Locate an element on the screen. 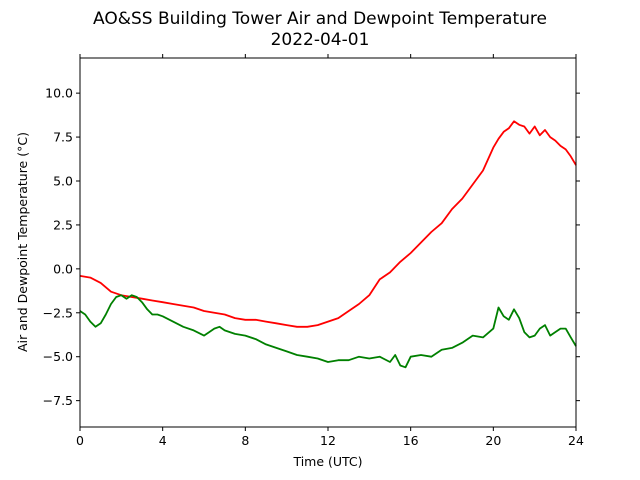 This screenshot has width=640, height=480. x-tick-label: 12 is located at coordinates (328, 440).